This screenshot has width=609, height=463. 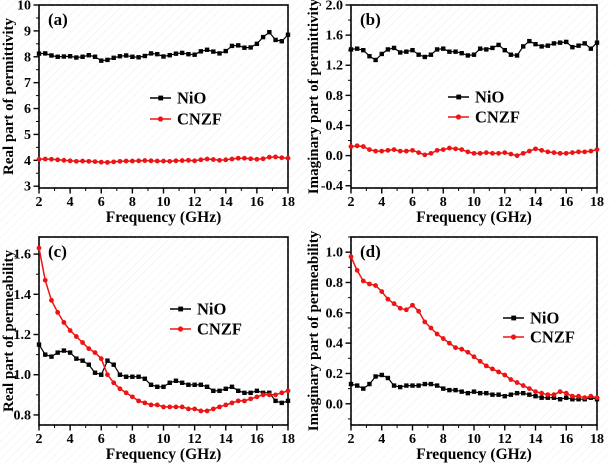 What do you see at coordinates (370, 19) in the screenshot?
I see `panel-label-b: (b)` at bounding box center [370, 19].